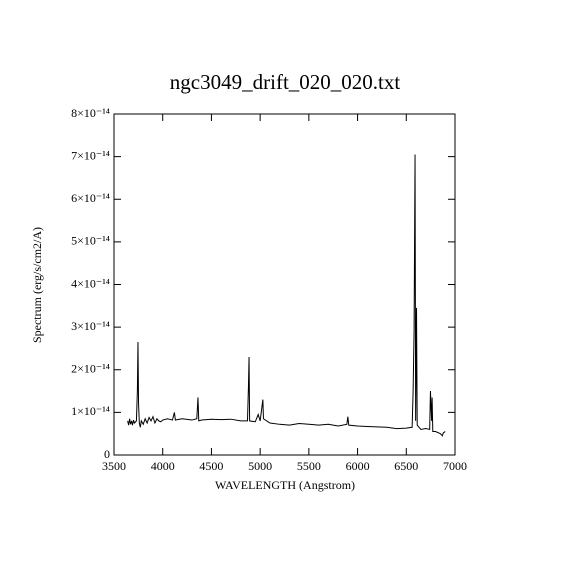 The image size is (570, 570). Describe the element at coordinates (90, 411) in the screenshot. I see `y-tick-label: 1×10⁻¹⁴` at that location.